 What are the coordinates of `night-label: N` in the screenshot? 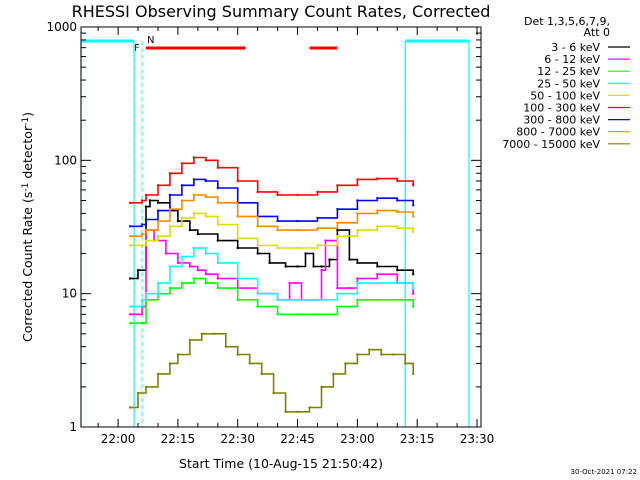 It's located at (150, 40).